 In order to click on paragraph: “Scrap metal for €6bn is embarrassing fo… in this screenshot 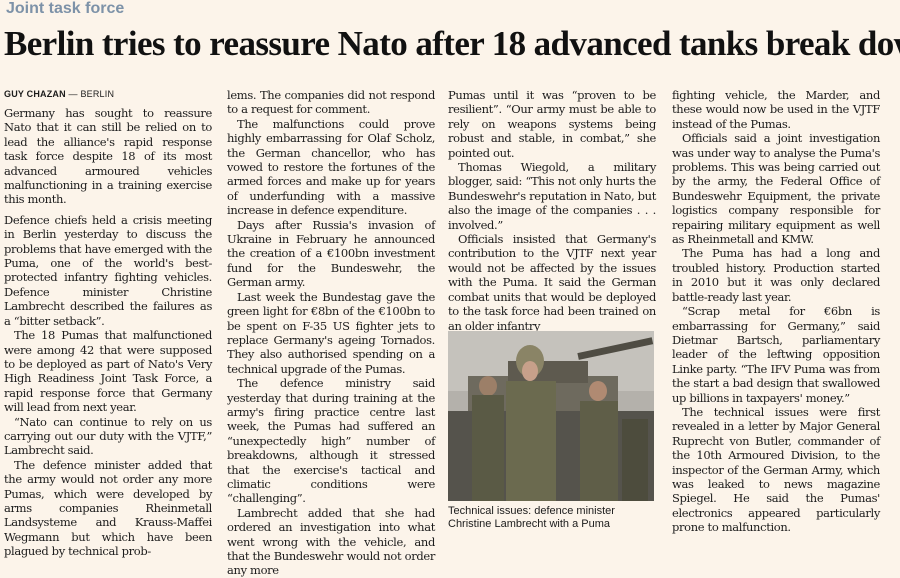, I will do `click(776, 354)`.